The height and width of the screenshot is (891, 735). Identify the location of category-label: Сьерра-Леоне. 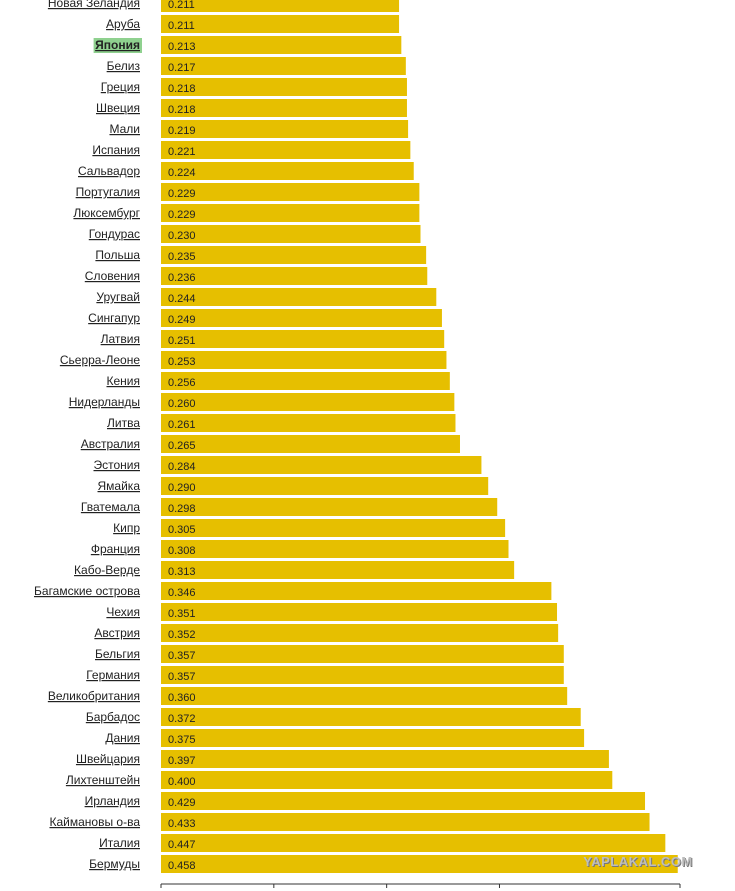
(100, 360).